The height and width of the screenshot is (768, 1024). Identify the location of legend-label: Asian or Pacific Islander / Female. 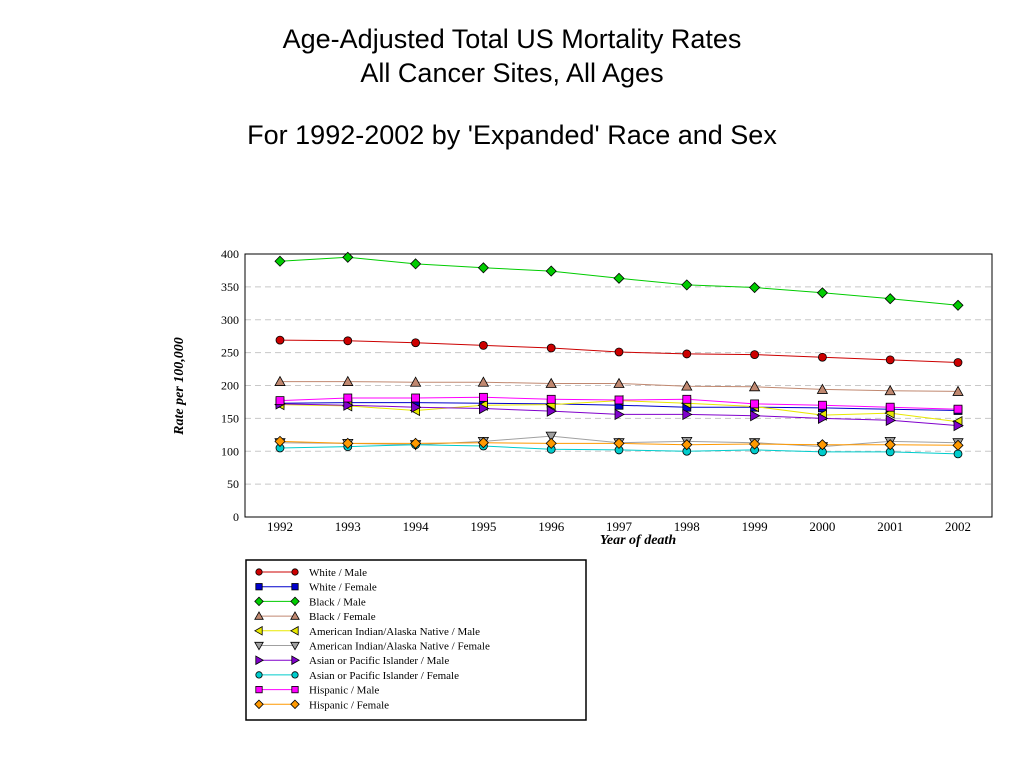
(384, 676).